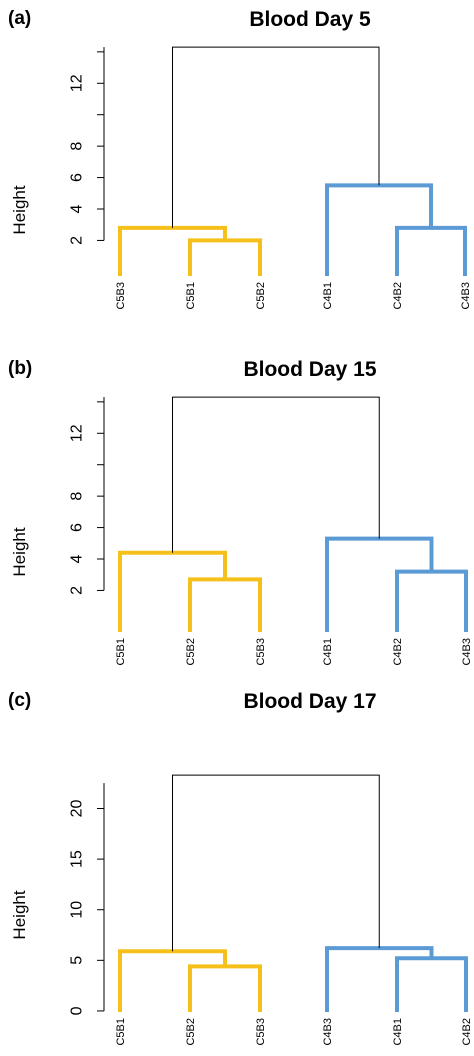 This screenshot has width=474, height=1056. I want to click on panel-label: (c), so click(19, 700).